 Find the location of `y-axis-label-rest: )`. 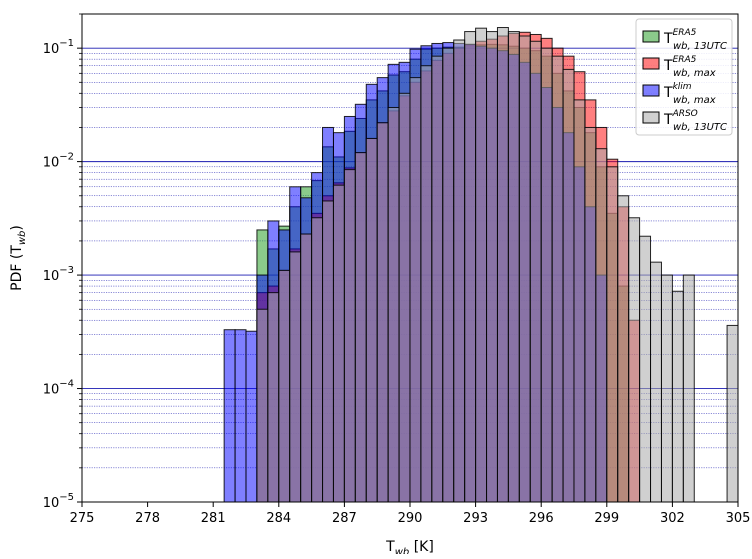

y-axis-label-rest: ) is located at coordinates (17, 227).